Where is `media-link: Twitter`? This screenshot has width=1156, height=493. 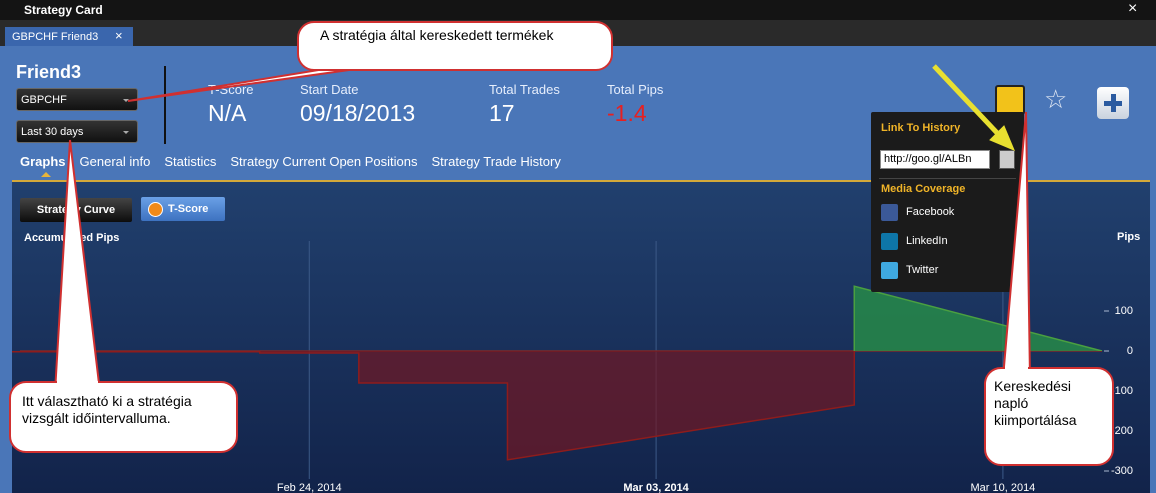 media-link: Twitter is located at coordinates (922, 270).